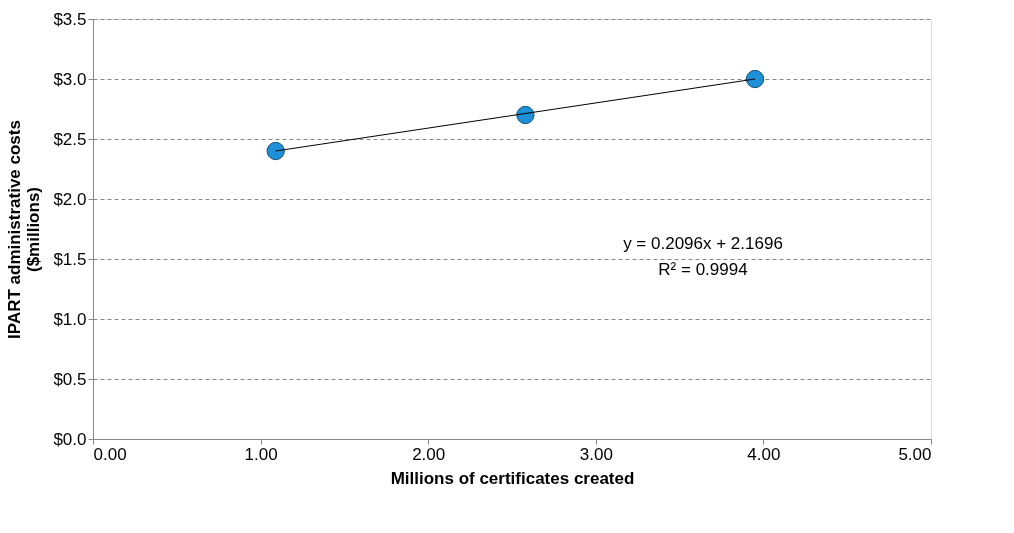 The width and height of the screenshot is (1014, 533). Describe the element at coordinates (261, 454) in the screenshot. I see `x-tick-label: 1.00` at that location.